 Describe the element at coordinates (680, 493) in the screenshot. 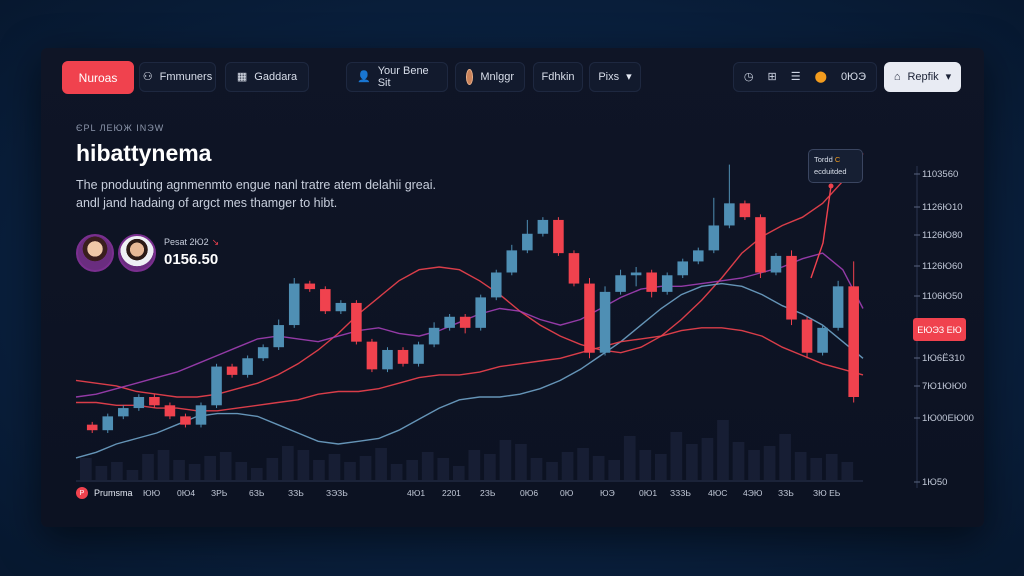

I see `x-tick-label: ЗЗЗЬ` at that location.